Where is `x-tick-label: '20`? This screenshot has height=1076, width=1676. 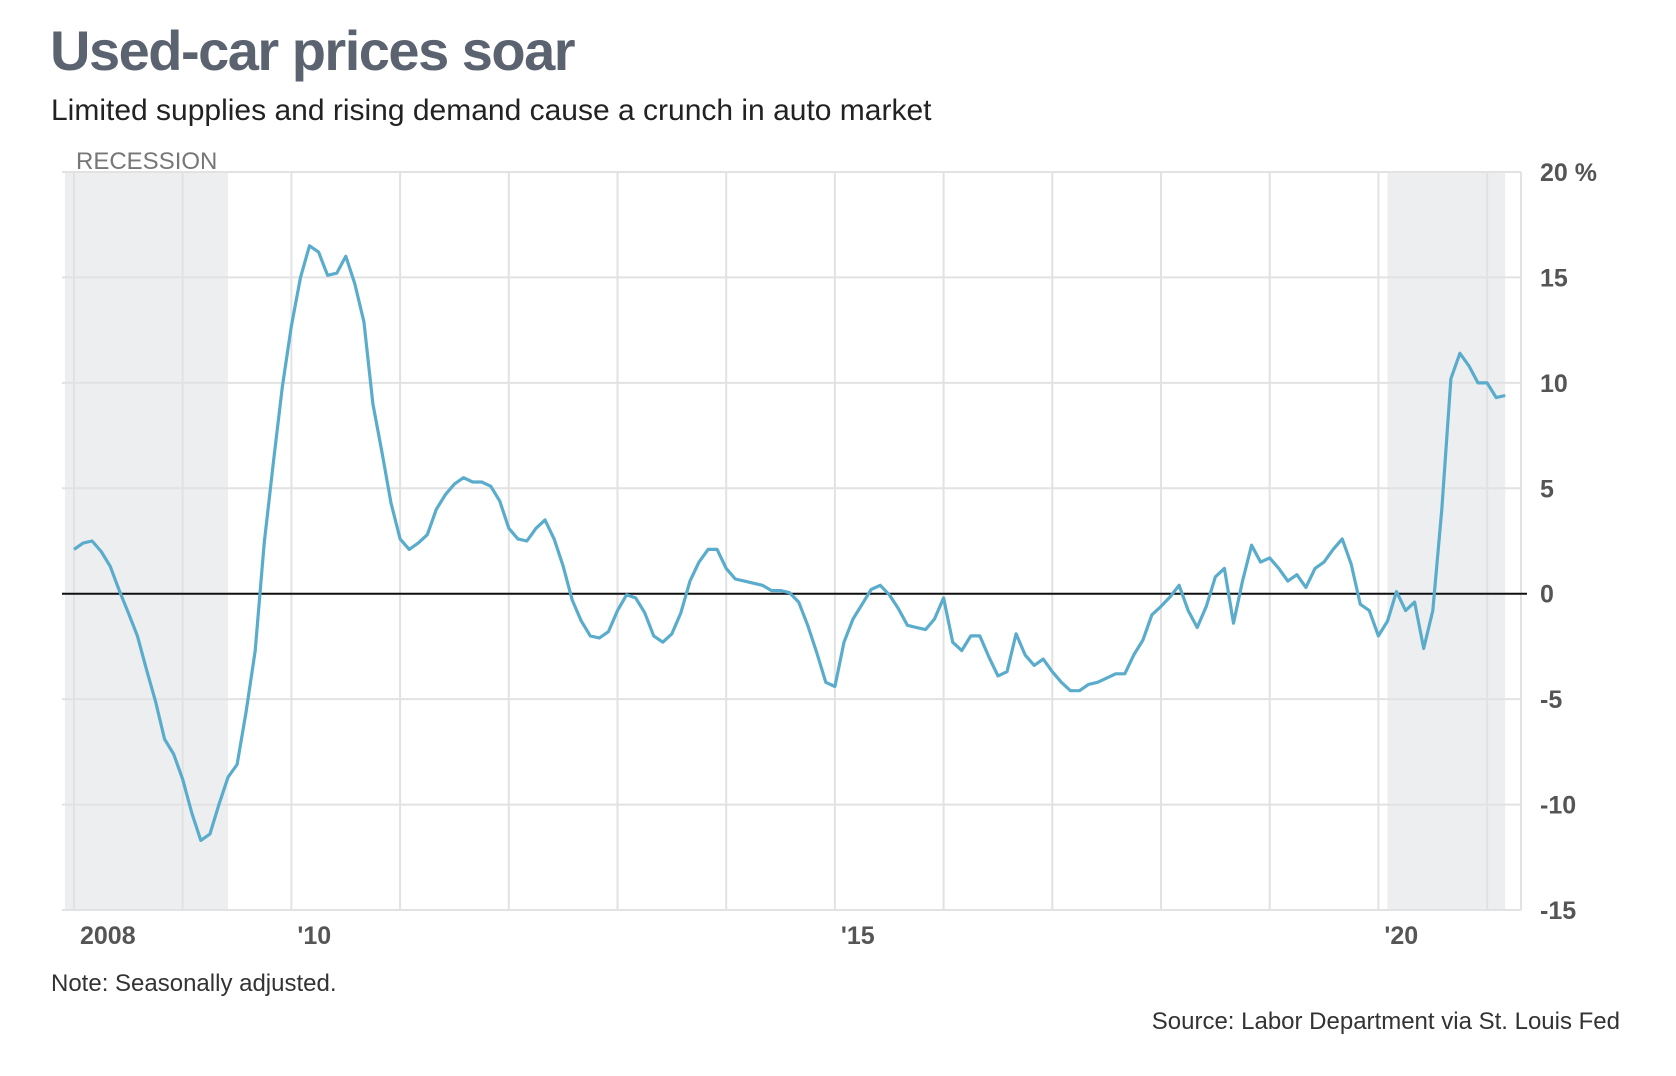 x-tick-label: '20 is located at coordinates (1401, 936).